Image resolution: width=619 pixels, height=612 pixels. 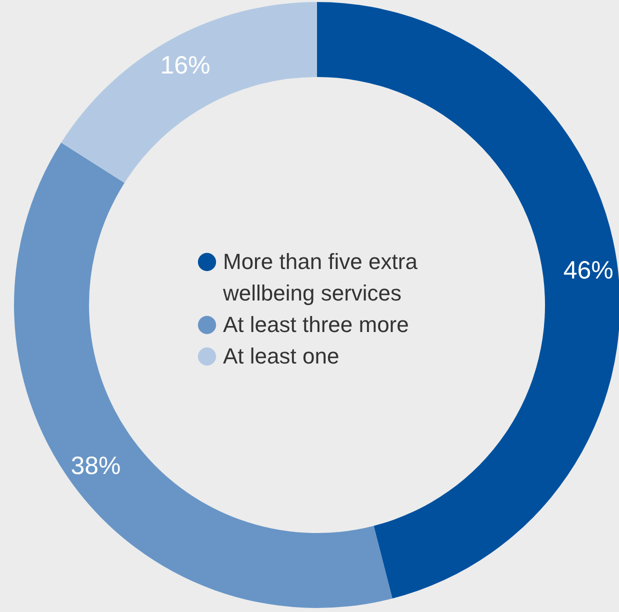 I want to click on legend-label: At least one, so click(x=281, y=356).